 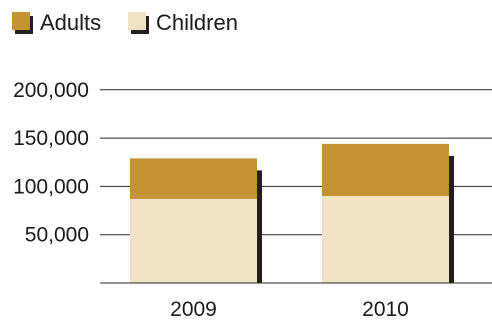 What do you see at coordinates (289, 309) in the screenshot?
I see `x-axis-category-labels: 2009 2010` at bounding box center [289, 309].